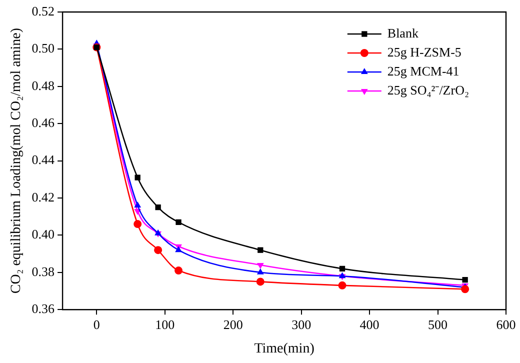 The image size is (520, 363). What do you see at coordinates (165, 324) in the screenshot?
I see `x-tick-label: 100` at bounding box center [165, 324].